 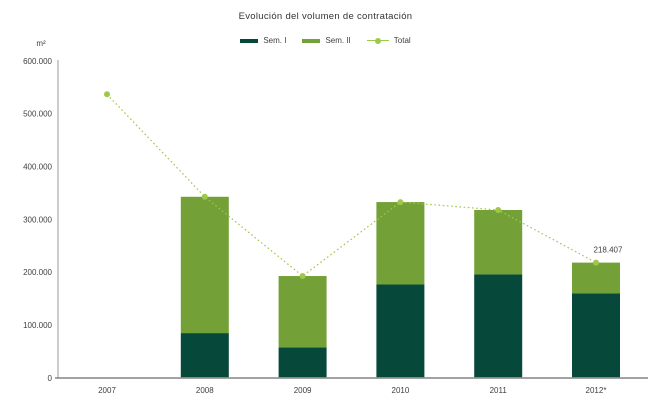 What do you see at coordinates (204, 265) in the screenshot?
I see `bar-sem2-2008` at bounding box center [204, 265].